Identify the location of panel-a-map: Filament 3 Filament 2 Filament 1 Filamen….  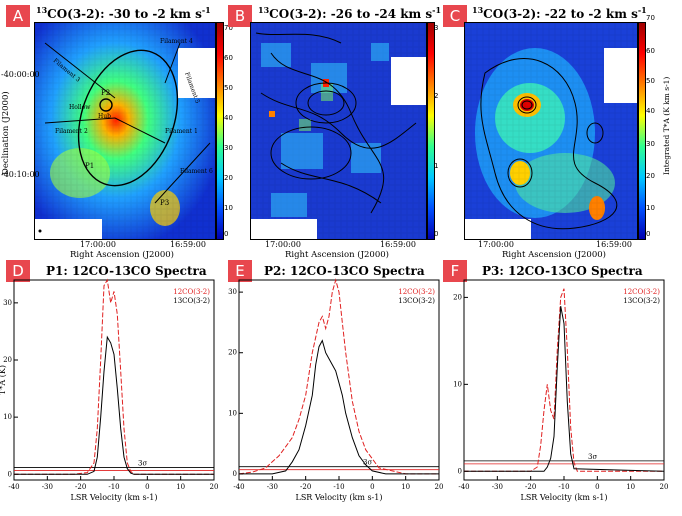
(125, 131).